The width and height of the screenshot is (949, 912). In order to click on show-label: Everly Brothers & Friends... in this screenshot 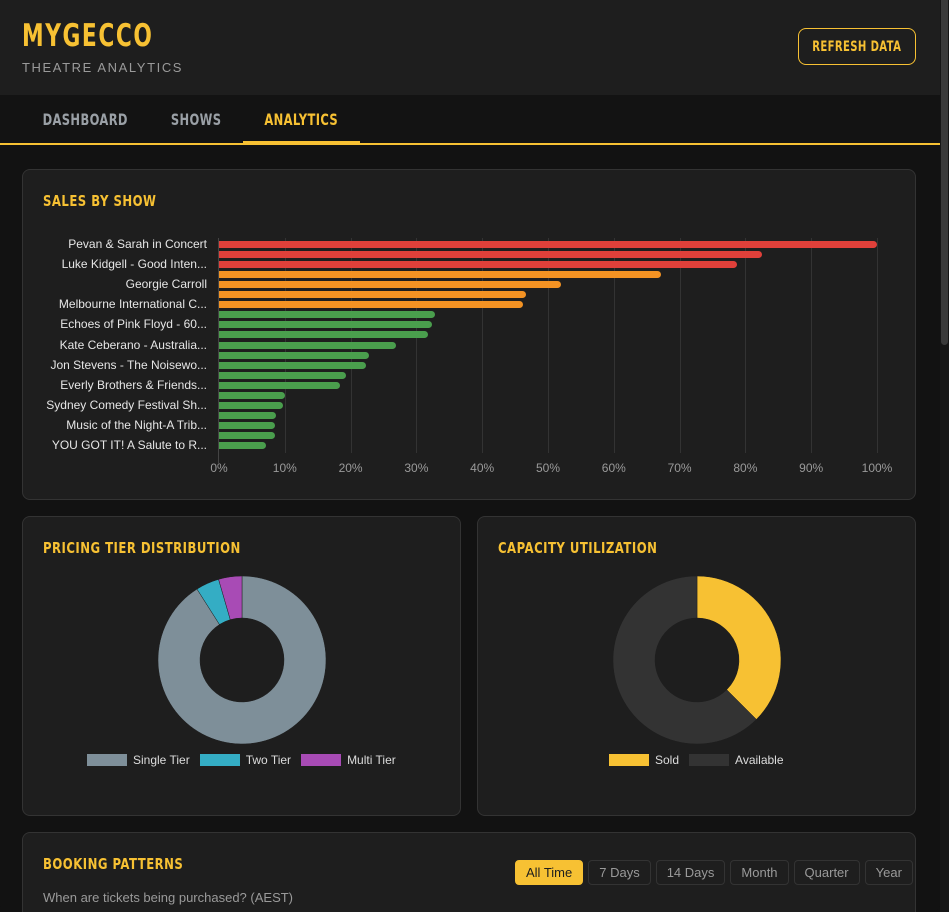, I will do `click(133, 384)`.